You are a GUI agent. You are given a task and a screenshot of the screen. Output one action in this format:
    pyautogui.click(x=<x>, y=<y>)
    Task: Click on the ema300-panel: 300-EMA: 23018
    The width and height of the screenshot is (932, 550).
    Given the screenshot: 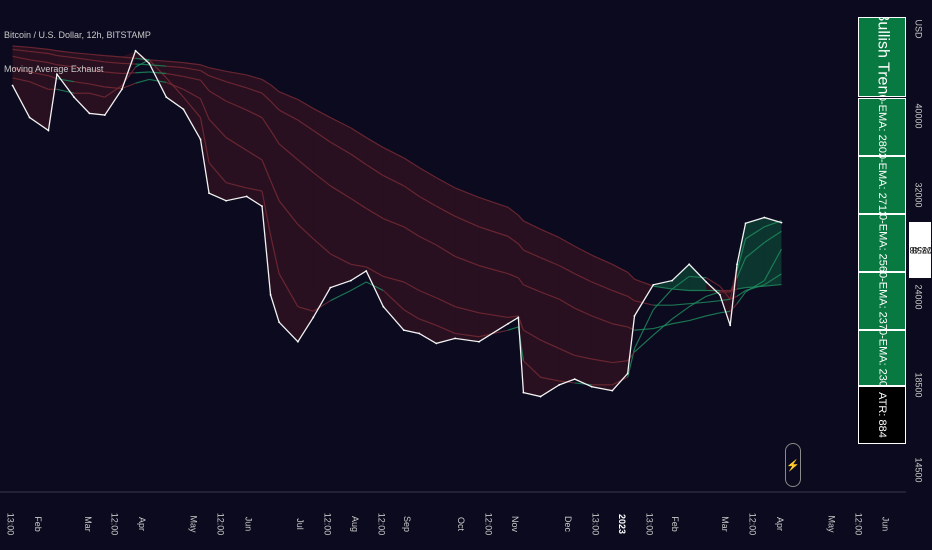 What is the action you would take?
    pyautogui.click(x=882, y=358)
    